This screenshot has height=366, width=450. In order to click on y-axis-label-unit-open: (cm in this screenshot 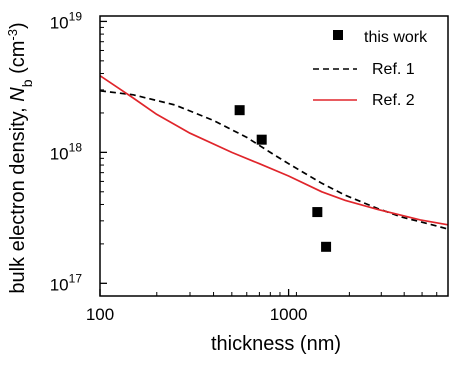, I will do `click(18, 60)`.